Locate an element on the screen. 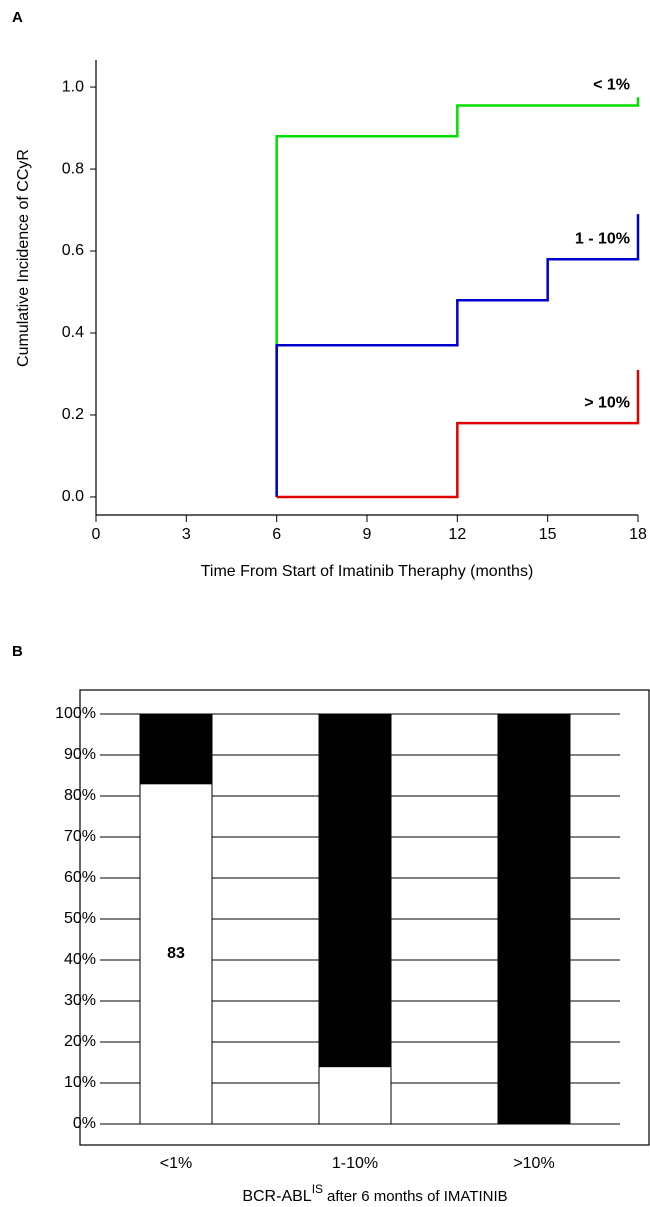  panel-label: A is located at coordinates (17, 17).